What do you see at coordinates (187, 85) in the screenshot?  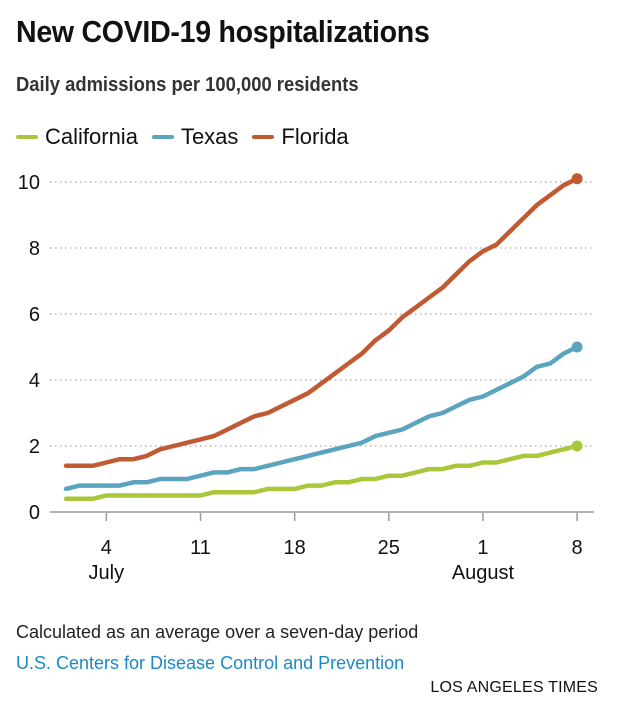 I see `chart-subtitle: Daily admissions per 100,000 residents` at bounding box center [187, 85].